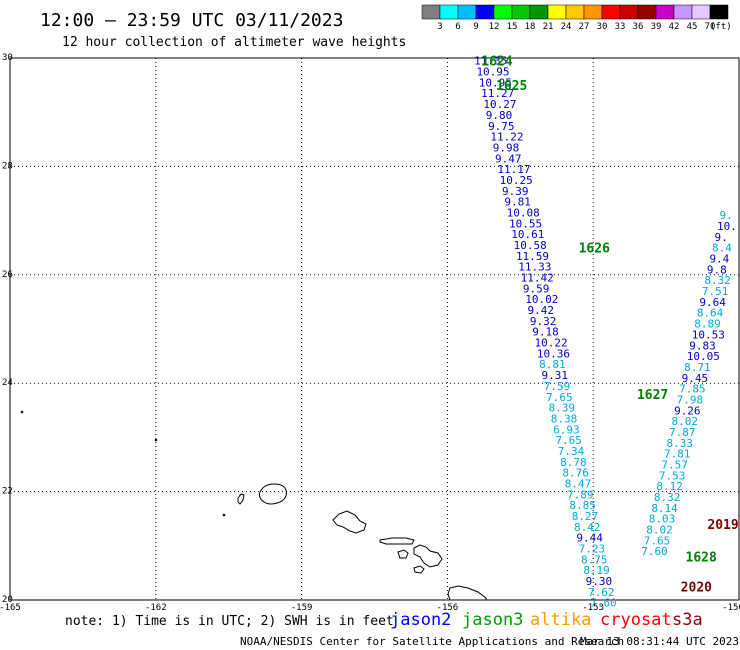 This screenshot has width=740, height=650. I want to click on footer-timestamp: Mar 13 08:31:44 UTC 2023, so click(659, 641).